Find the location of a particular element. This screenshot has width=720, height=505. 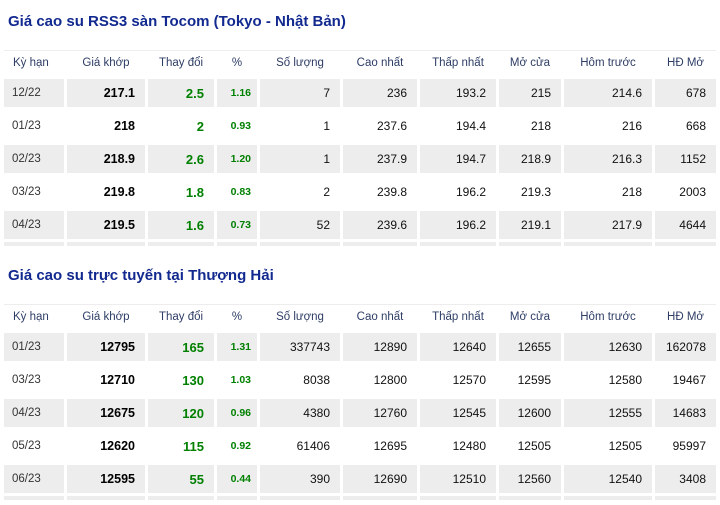

prev-close-cell: 12505 is located at coordinates (608, 446).